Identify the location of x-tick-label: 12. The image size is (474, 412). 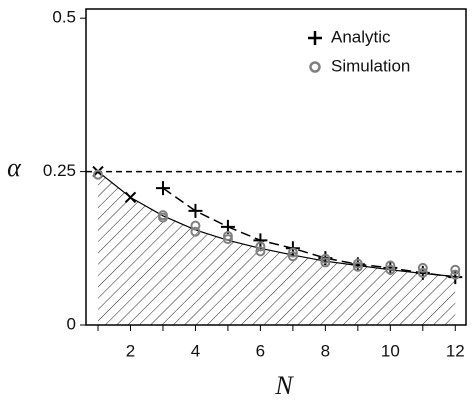
(455, 350).